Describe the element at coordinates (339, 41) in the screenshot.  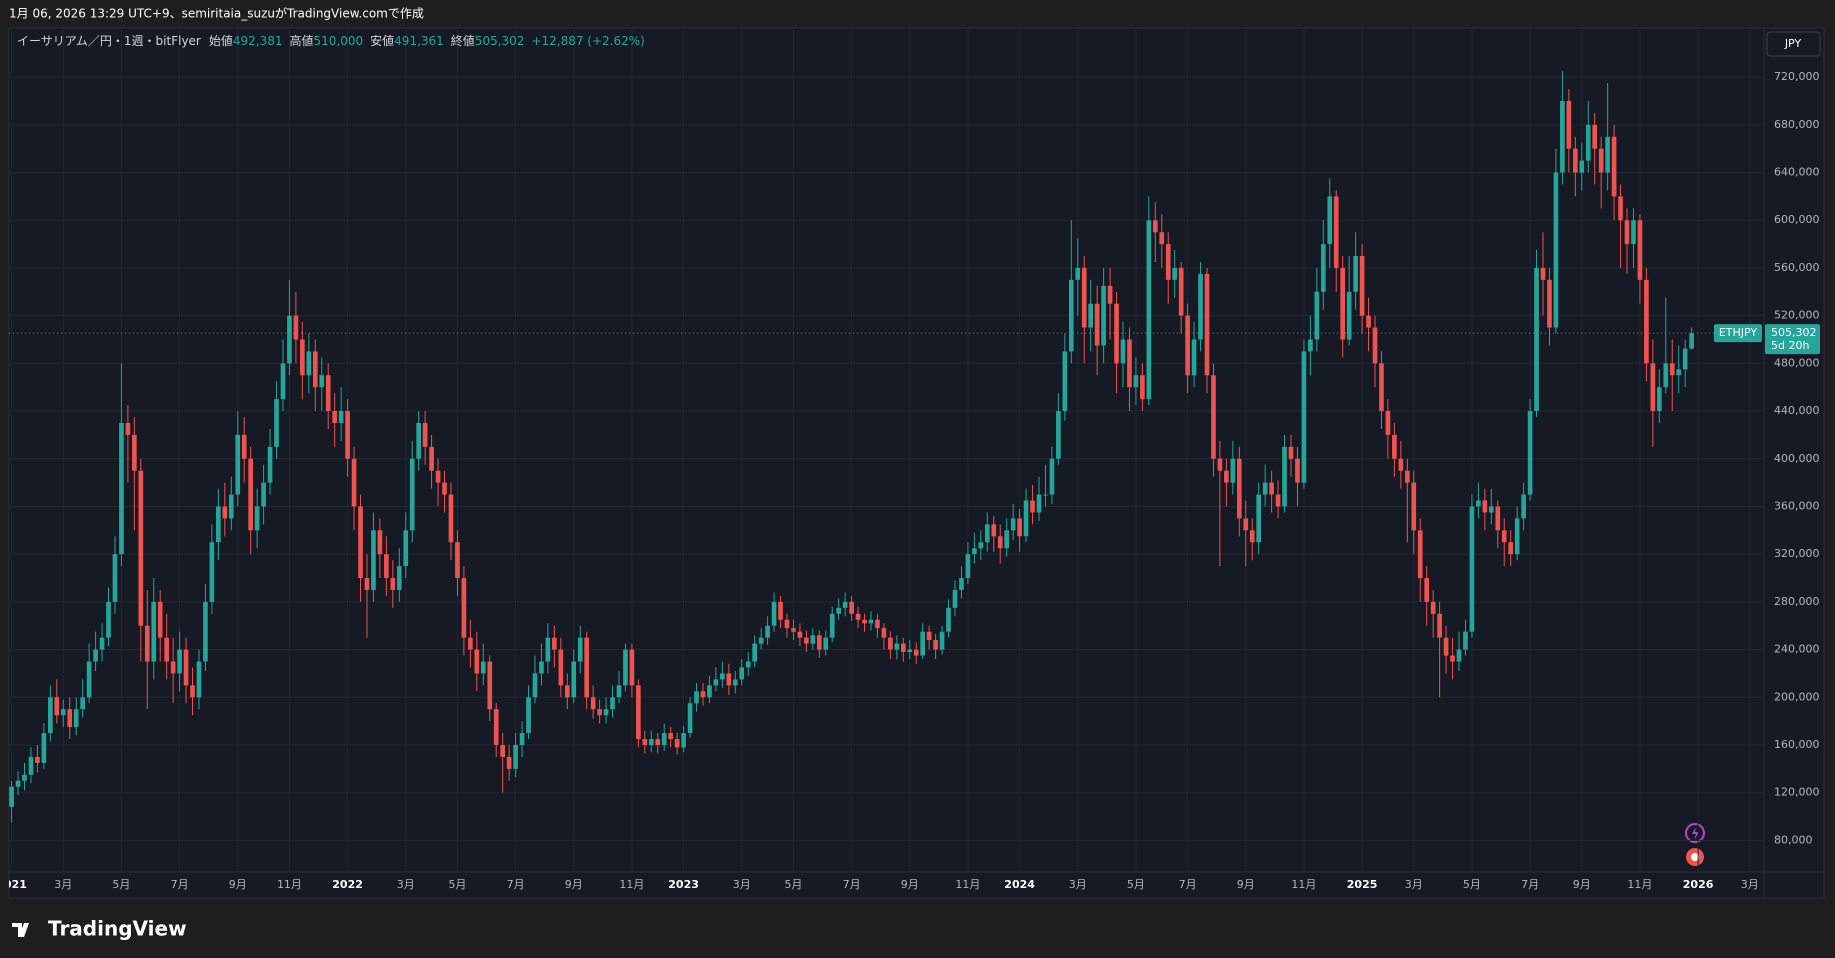
I see `legend-value: 510,000` at that location.